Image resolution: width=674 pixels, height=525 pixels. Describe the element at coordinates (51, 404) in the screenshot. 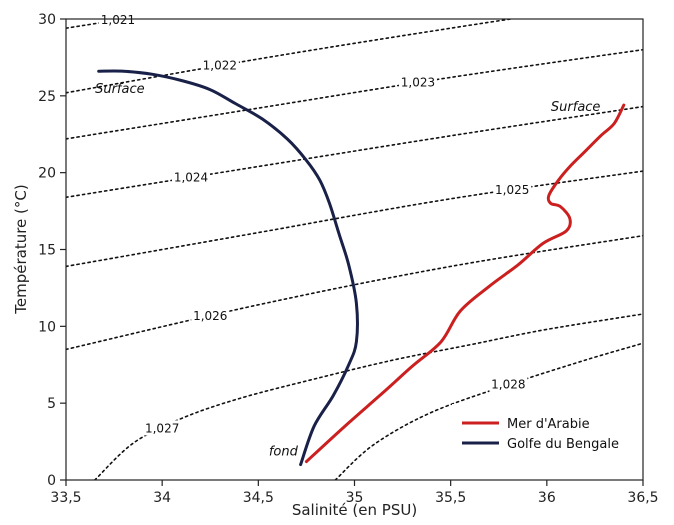

I see `y-tick-label: 5` at that location.